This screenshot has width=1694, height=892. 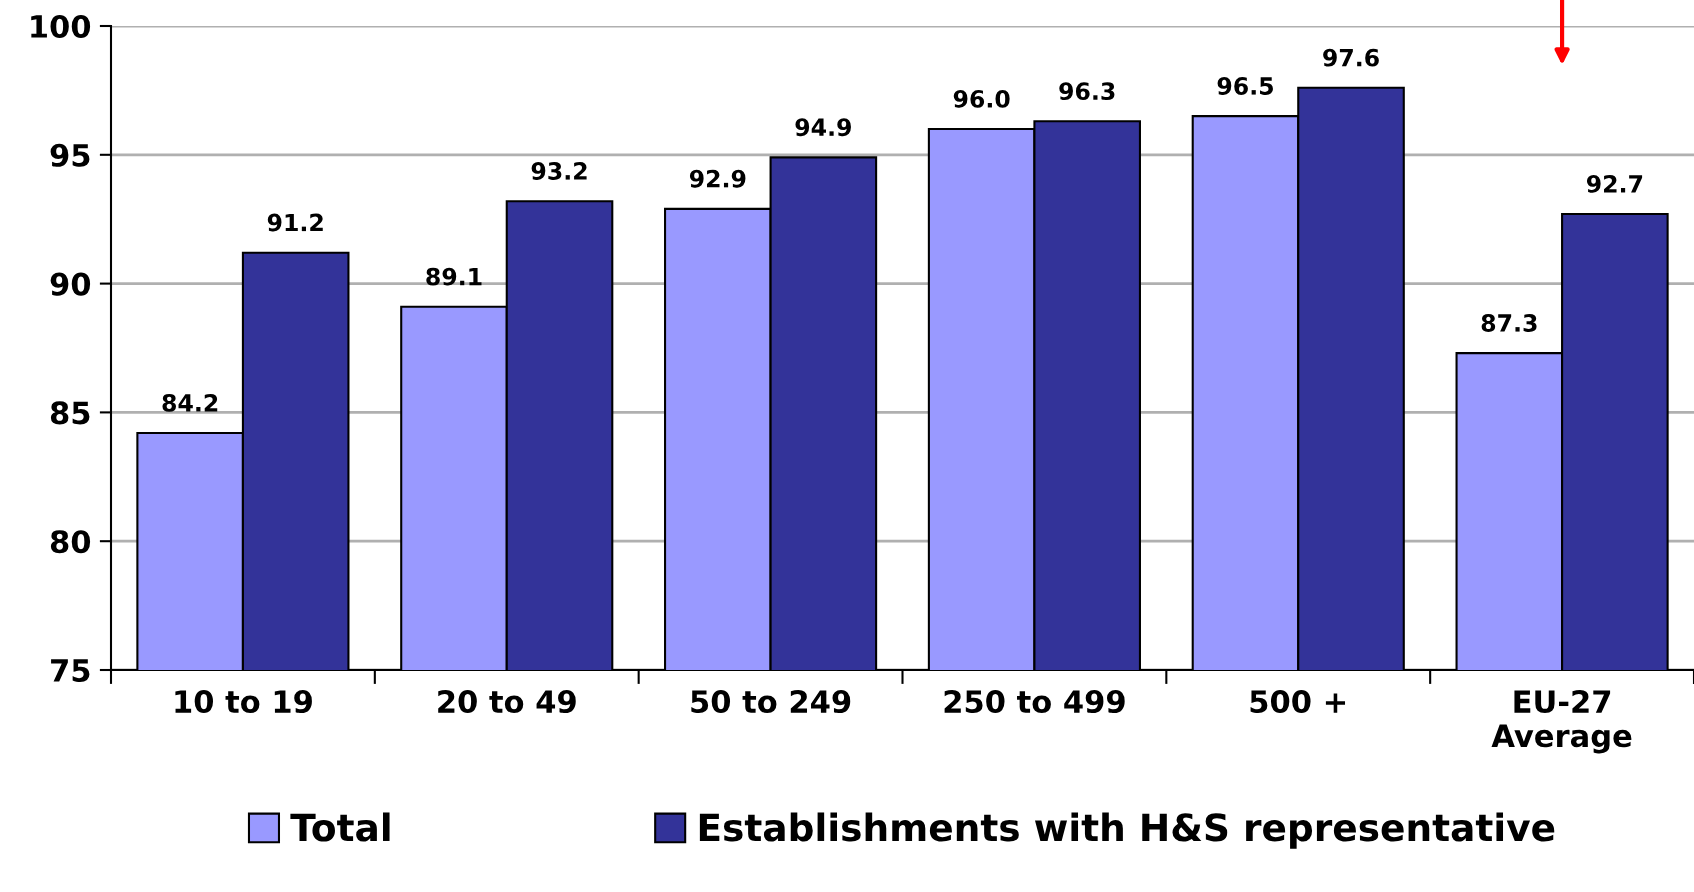 What do you see at coordinates (1561, 721) in the screenshot?
I see `x-tick-label: EU-27 Average` at bounding box center [1561, 721].